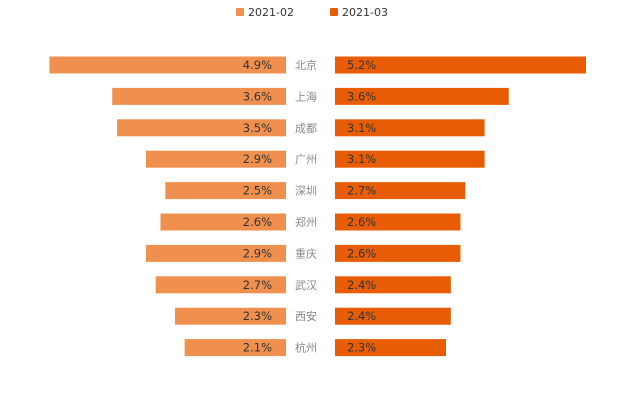 The width and height of the screenshot is (620, 413). I want to click on value-label-2021-03: 2.7%, so click(361, 191).